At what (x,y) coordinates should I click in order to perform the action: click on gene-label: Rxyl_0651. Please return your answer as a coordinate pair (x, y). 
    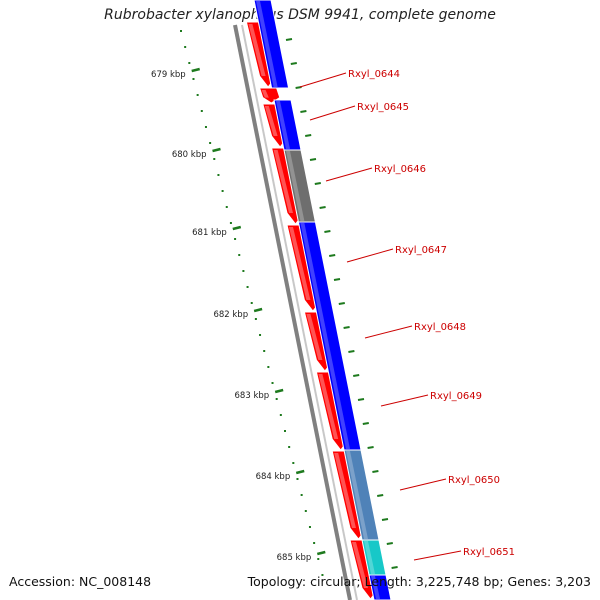
    Looking at the image, I should click on (489, 552).